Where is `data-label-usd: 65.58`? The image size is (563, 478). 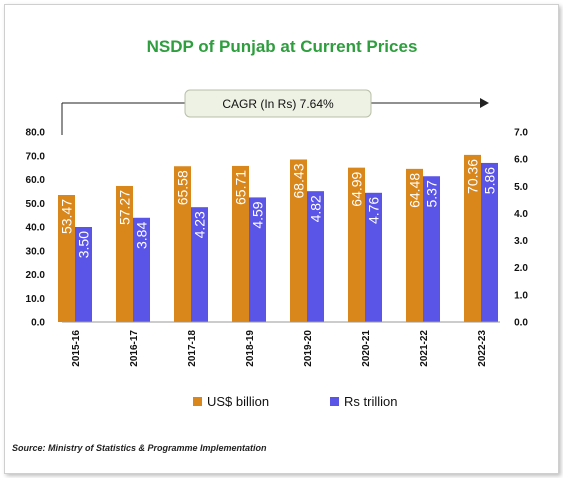 data-label-usd: 65.58 is located at coordinates (183, 187).